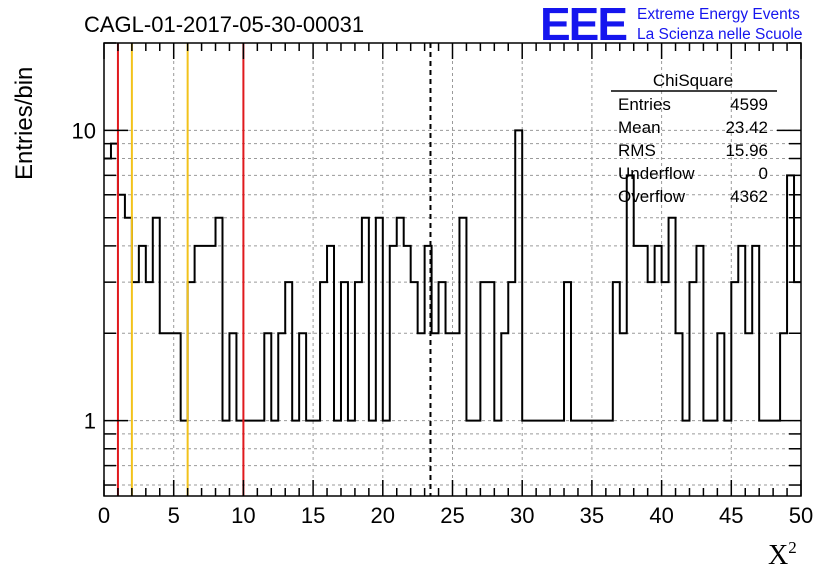 This screenshot has height=572, width=836. I want to click on x-tick-label: 40, so click(661, 515).